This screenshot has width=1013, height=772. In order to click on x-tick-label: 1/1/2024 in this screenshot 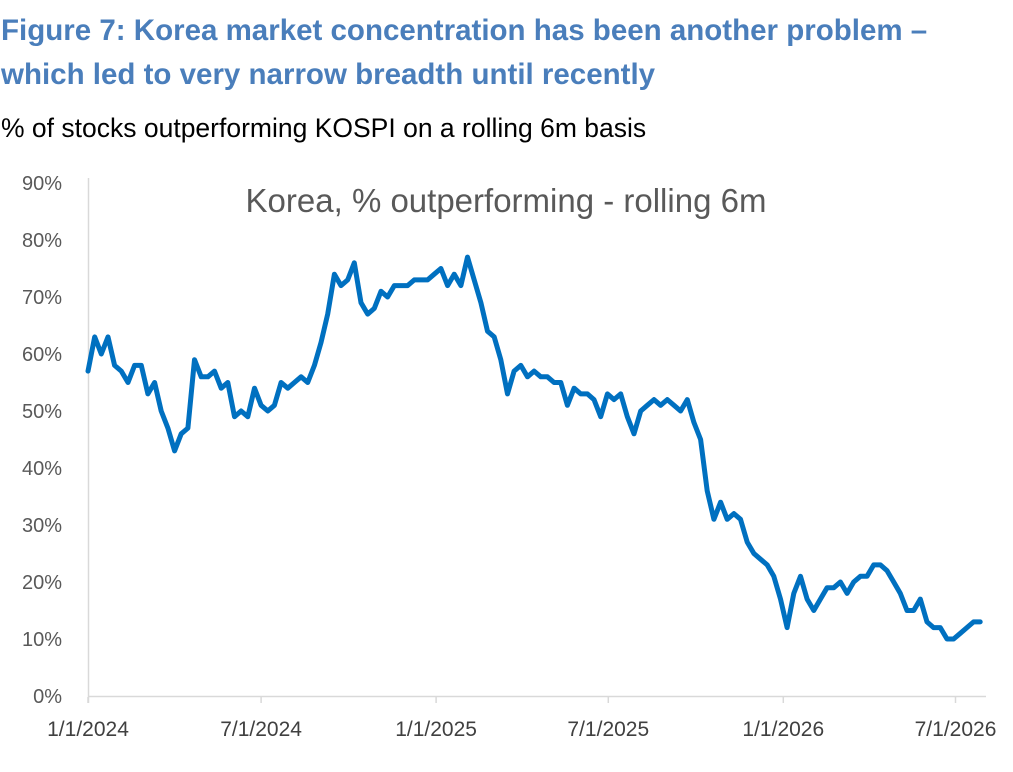, I will do `click(88, 729)`.